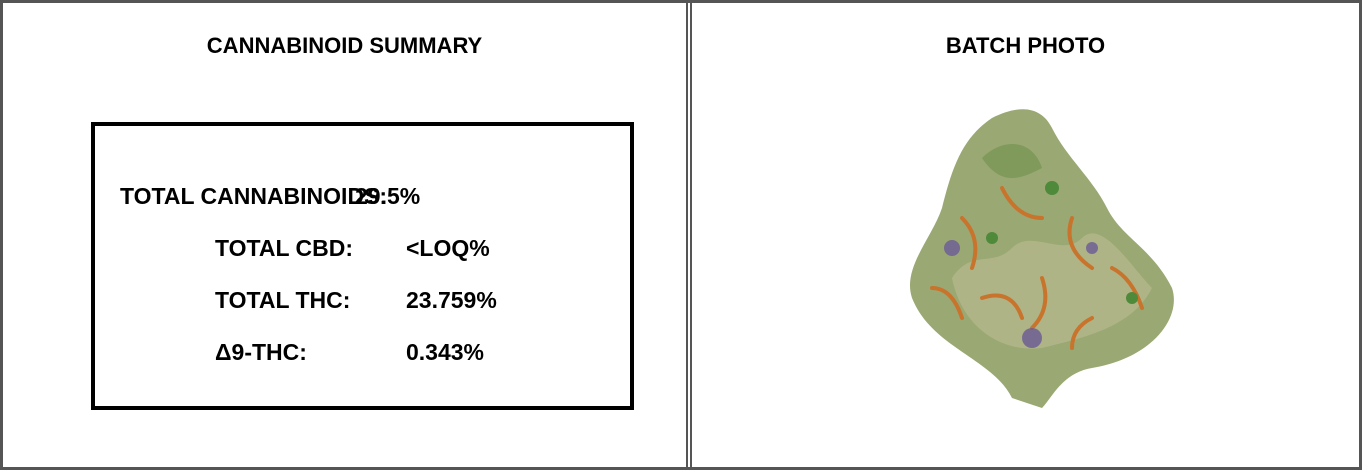  I want to click on row-value: 29.5%, so click(388, 196).